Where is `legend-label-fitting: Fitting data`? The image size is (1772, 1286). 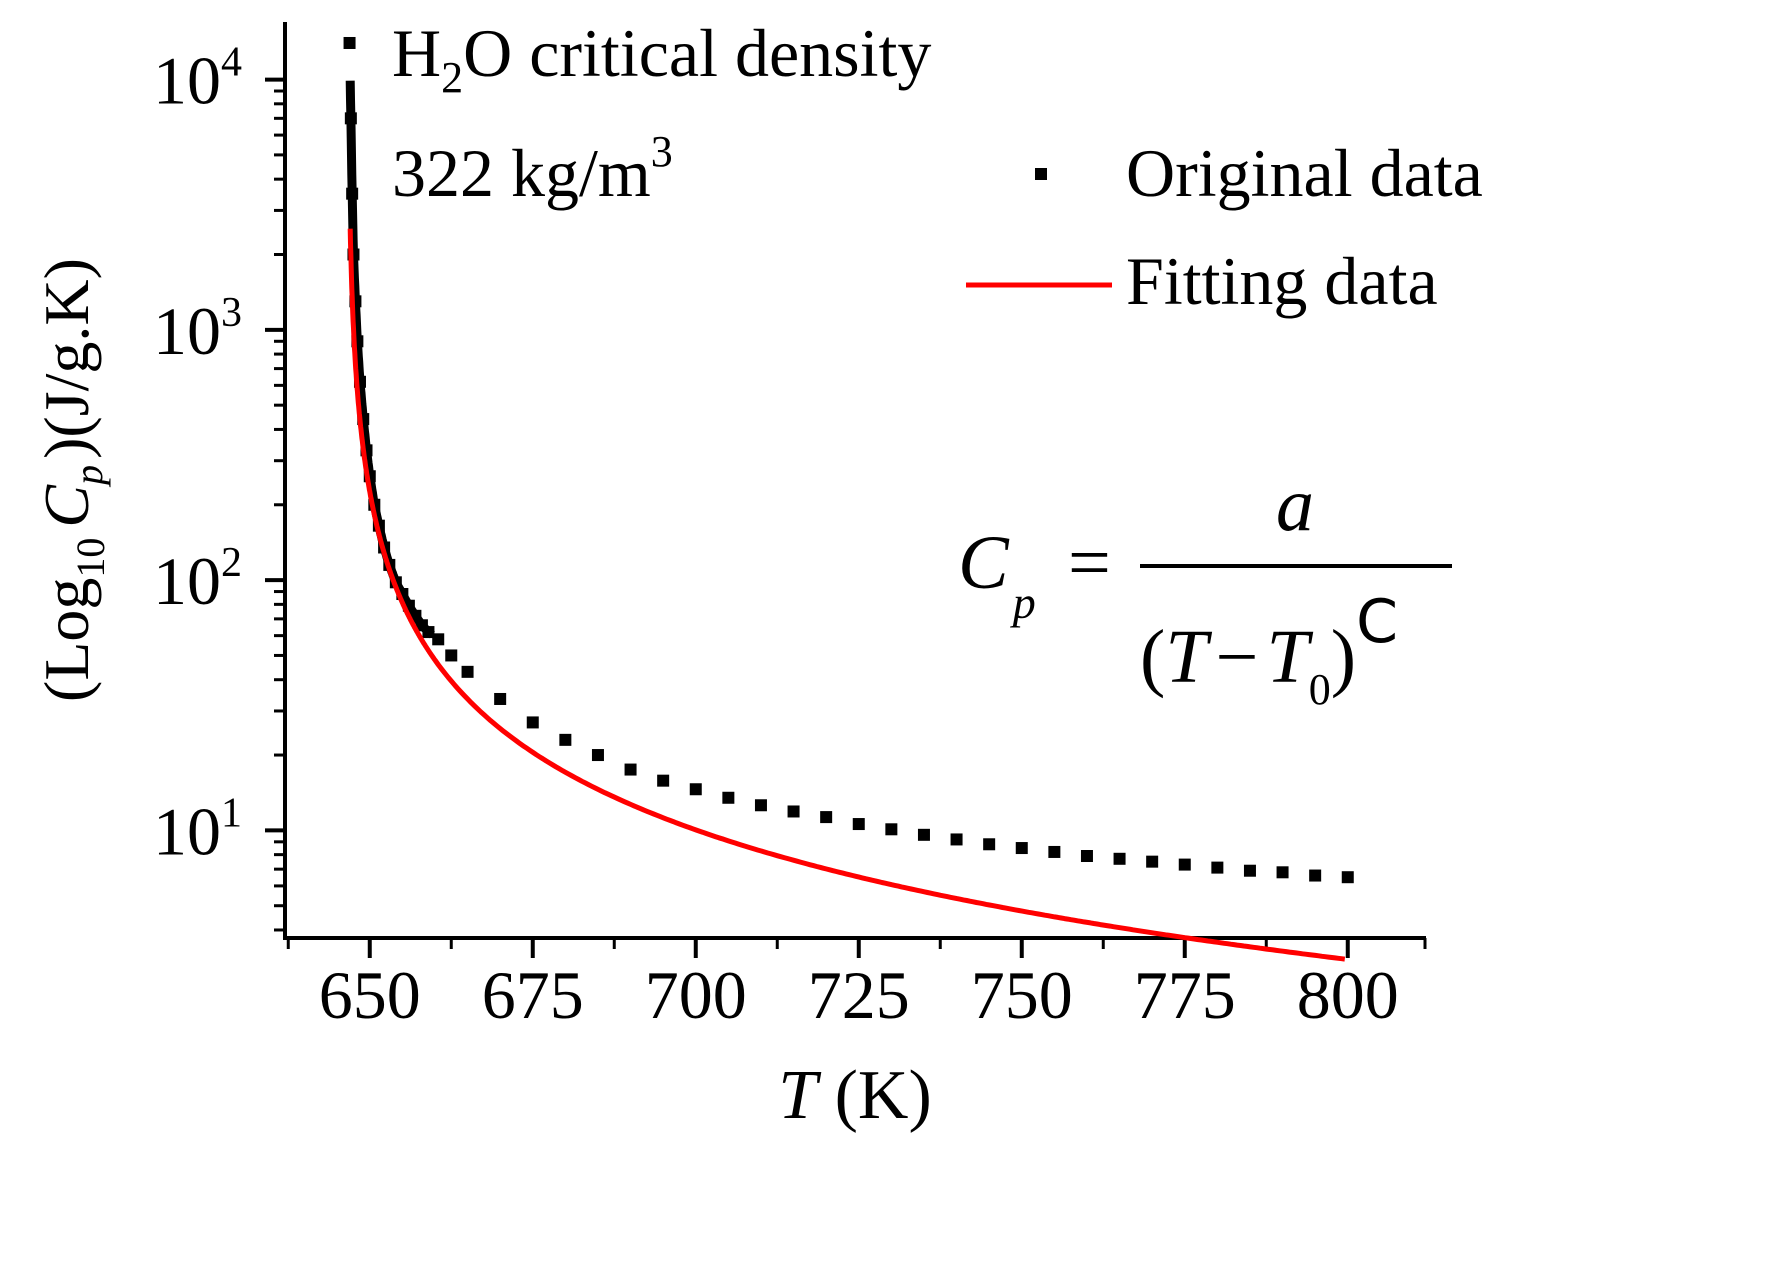 legend-label-fitting: Fitting data is located at coordinates (1282, 281).